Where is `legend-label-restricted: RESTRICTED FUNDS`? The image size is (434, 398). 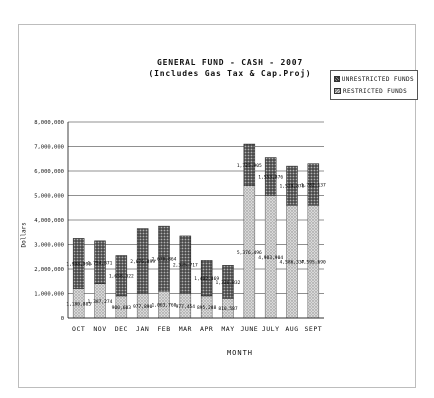
legend-label-restricted: RESTRICTED FUNDS is located at coordinates (375, 91).